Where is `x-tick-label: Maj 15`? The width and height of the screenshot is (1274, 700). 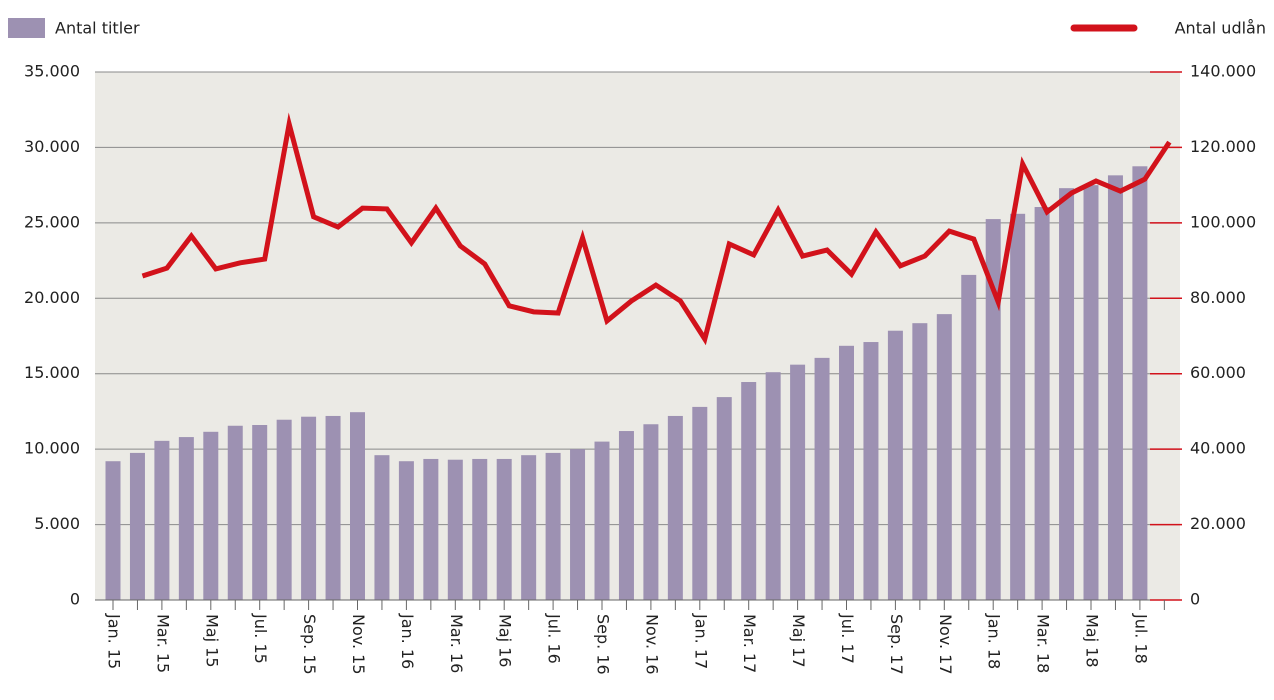 x-tick-label: Maj 15 is located at coordinates (211, 641).